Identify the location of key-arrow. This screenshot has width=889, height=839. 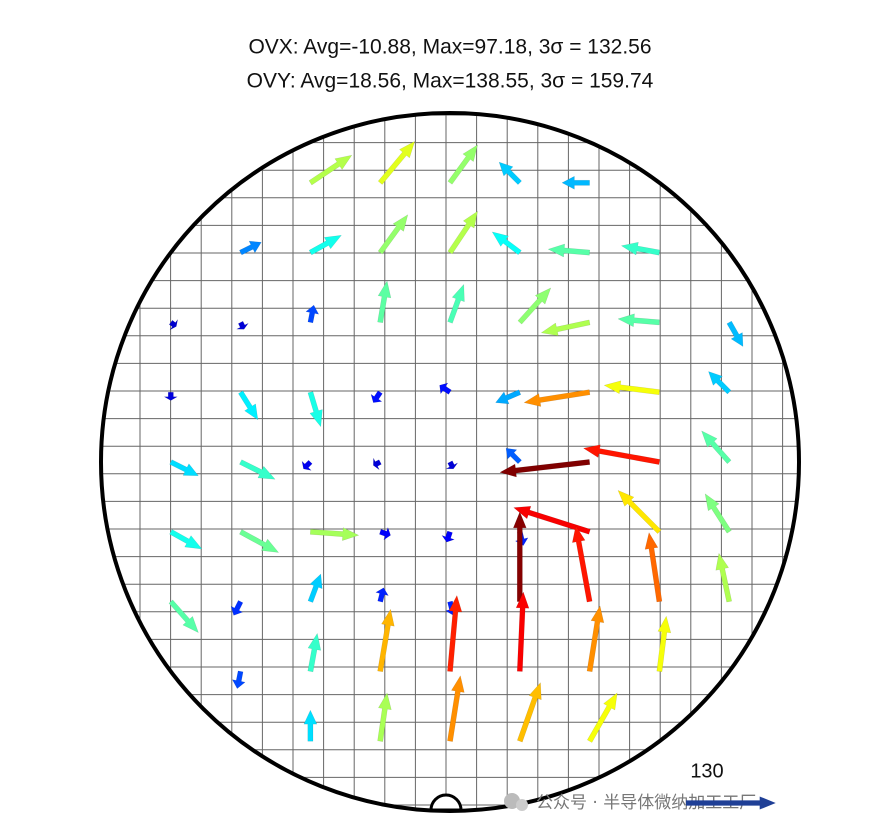
(731, 803).